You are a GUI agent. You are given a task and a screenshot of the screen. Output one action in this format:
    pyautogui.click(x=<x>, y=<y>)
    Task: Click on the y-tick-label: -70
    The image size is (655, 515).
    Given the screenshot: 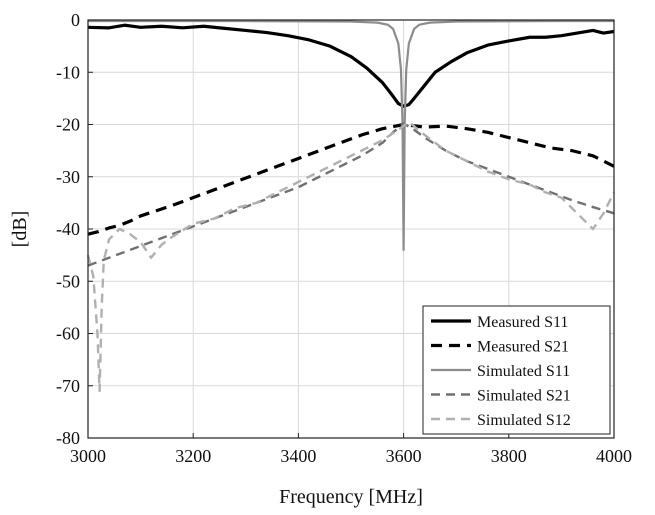 What is the action you would take?
    pyautogui.click(x=68, y=386)
    